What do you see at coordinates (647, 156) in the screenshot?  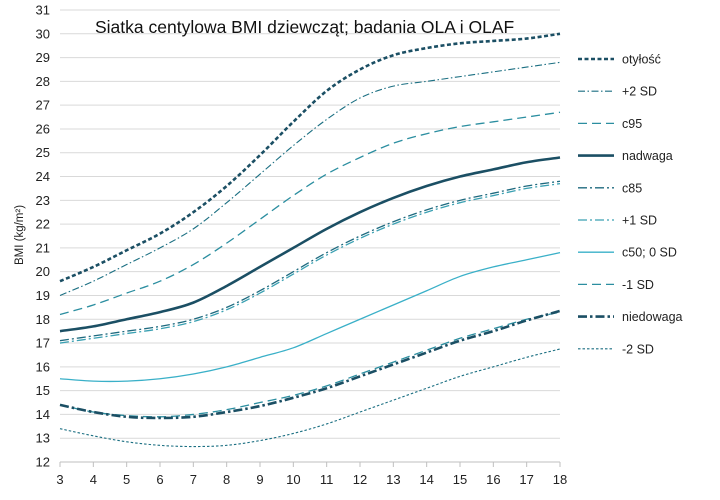 I see `legend-label: nadwaga` at bounding box center [647, 156].